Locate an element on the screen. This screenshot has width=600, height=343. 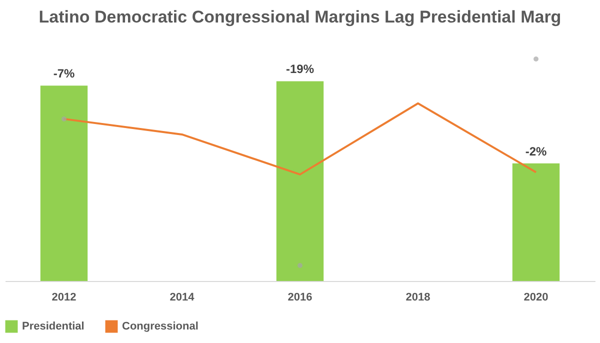
annotation: -7% is located at coordinates (64, 73).